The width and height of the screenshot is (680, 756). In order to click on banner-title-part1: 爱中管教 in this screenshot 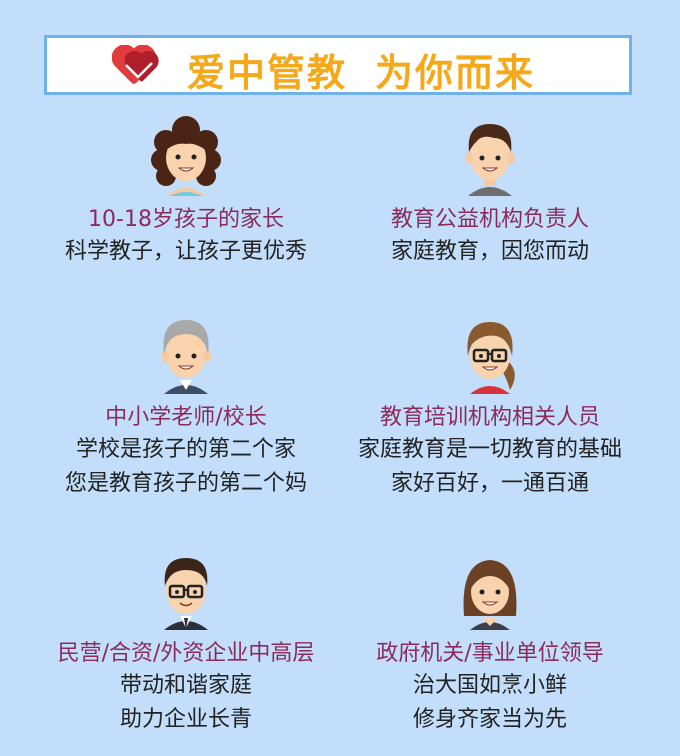, I will do `click(267, 73)`.